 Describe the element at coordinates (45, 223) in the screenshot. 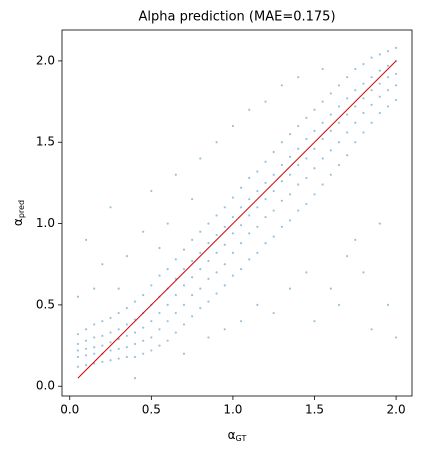

I see `y-tick-label: 1.0` at that location.